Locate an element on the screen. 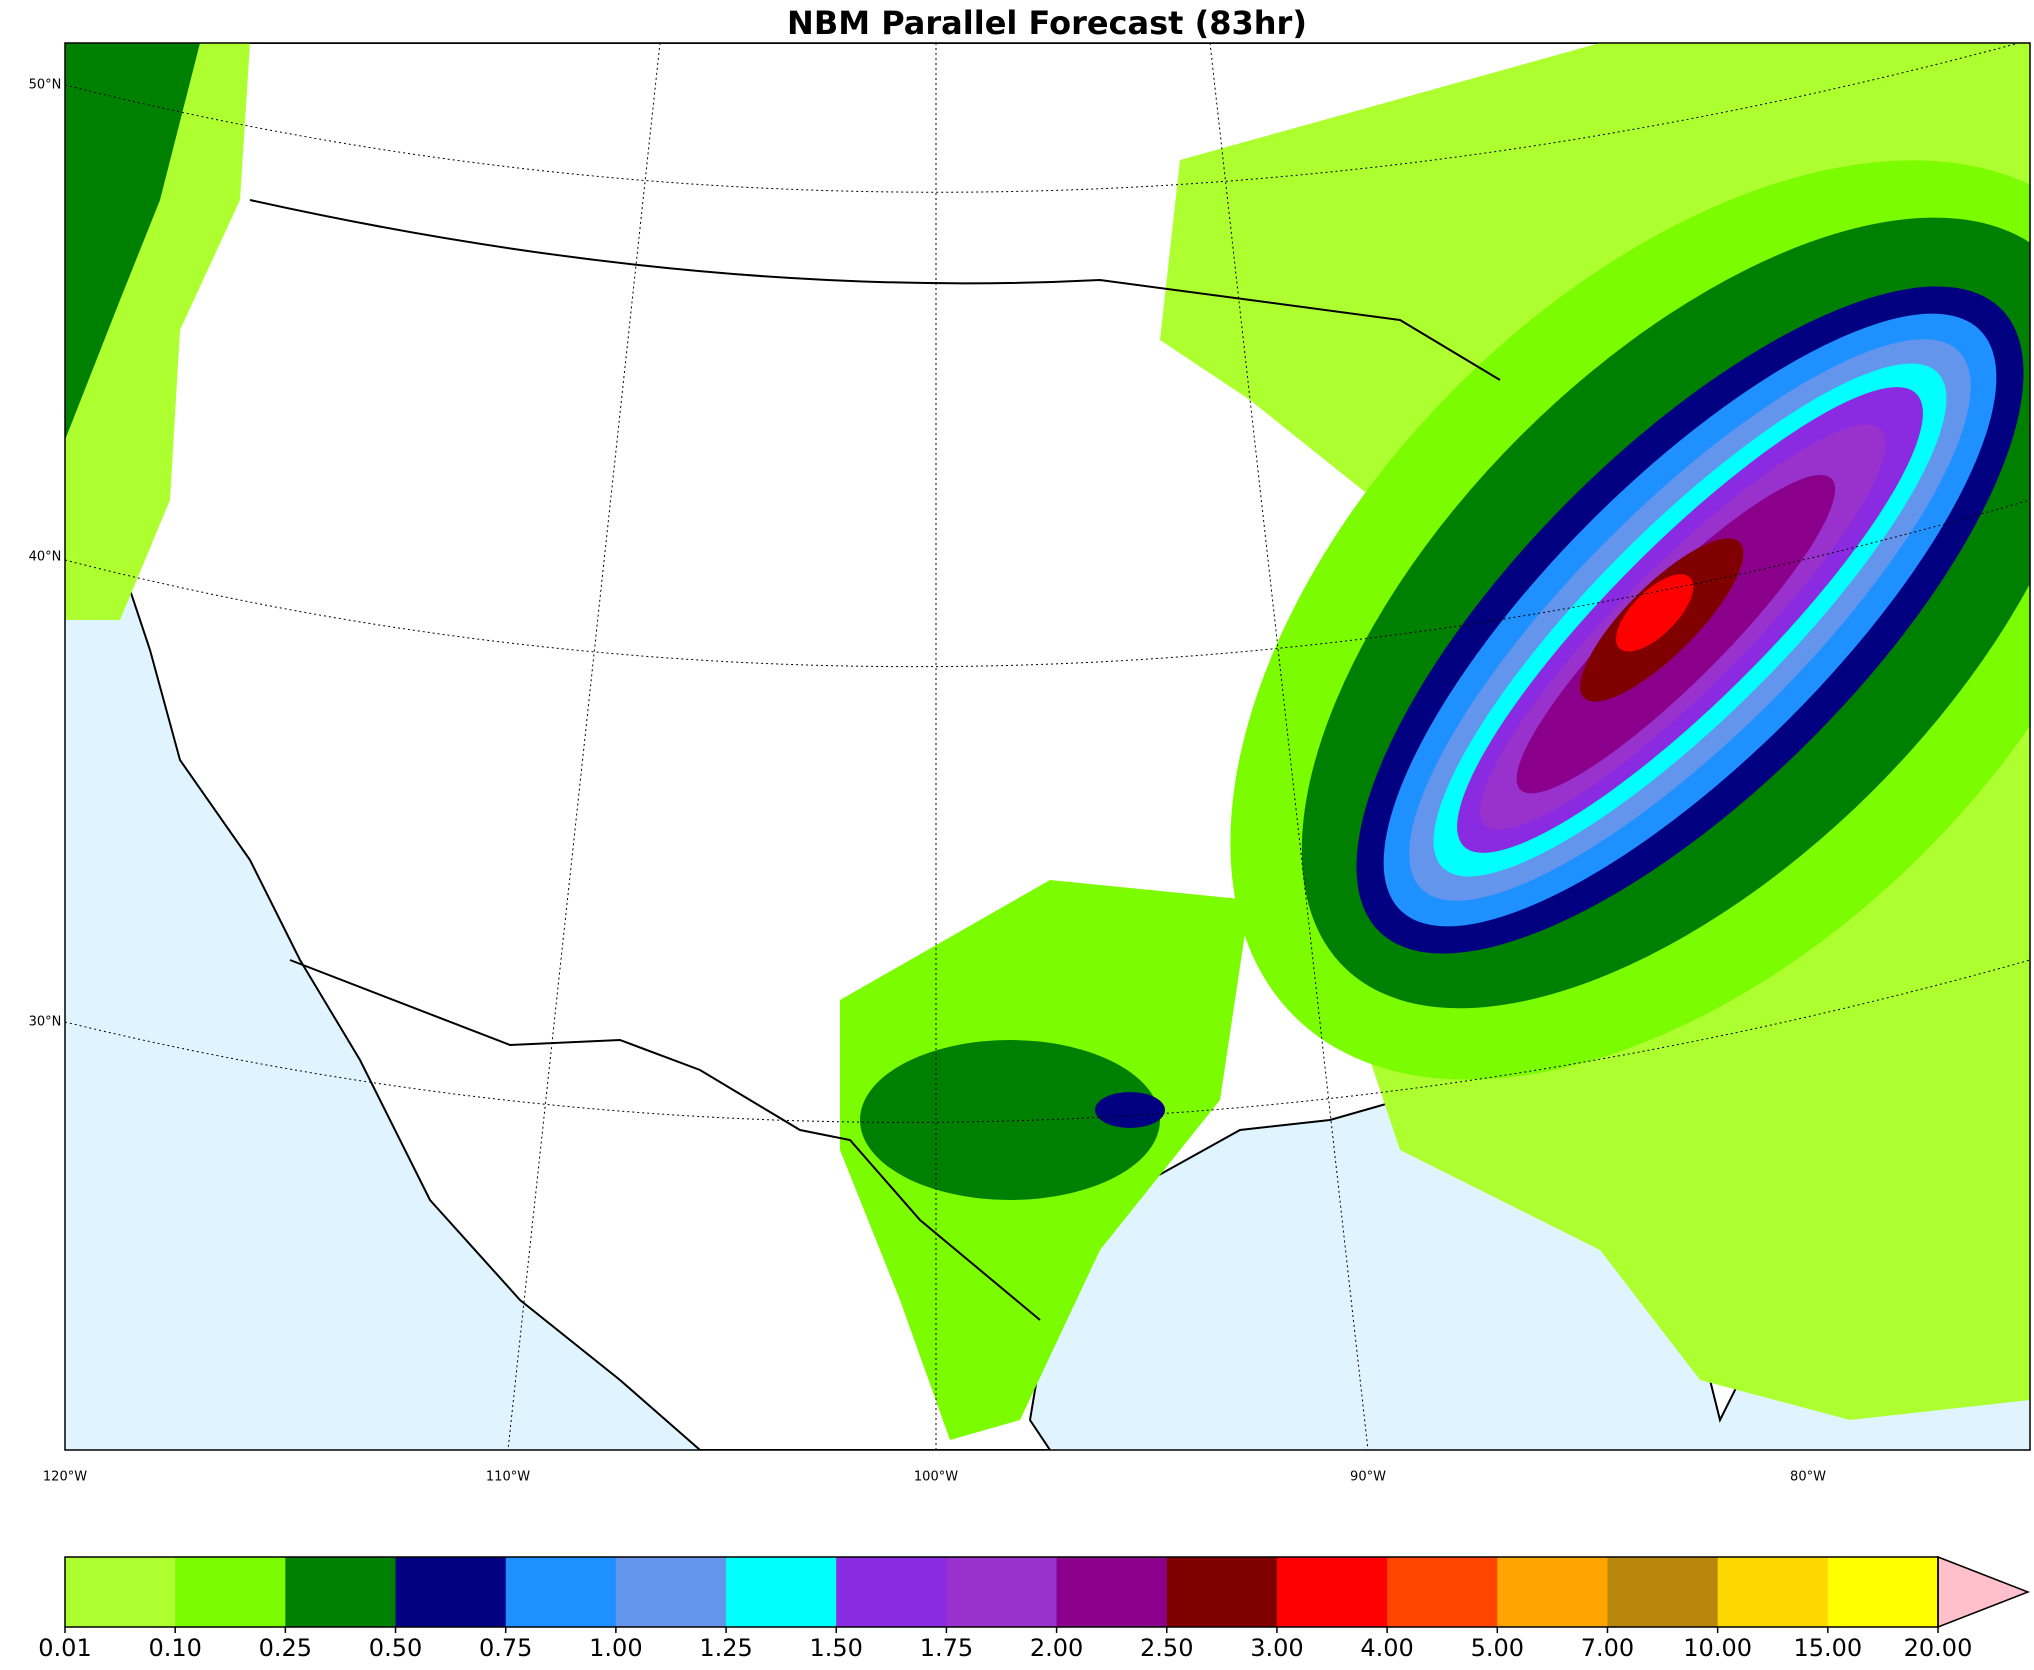 This screenshot has width=2034, height=1670. colorbar-tick-label: 1.25 is located at coordinates (725, 1648).